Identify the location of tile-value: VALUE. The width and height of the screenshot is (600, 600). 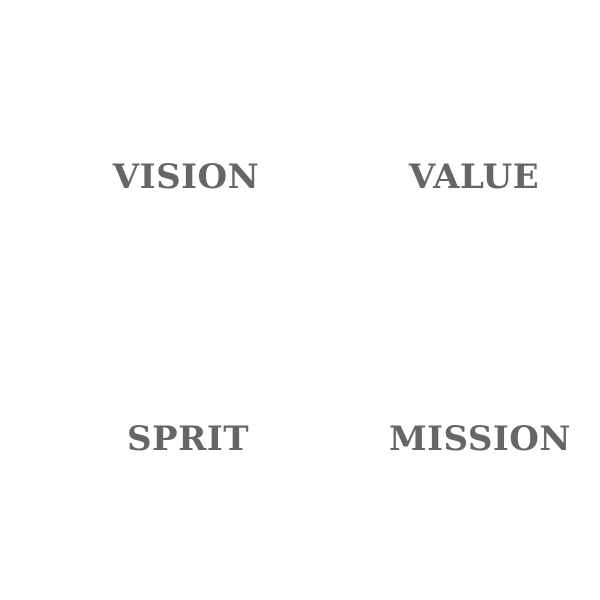
(474, 177).